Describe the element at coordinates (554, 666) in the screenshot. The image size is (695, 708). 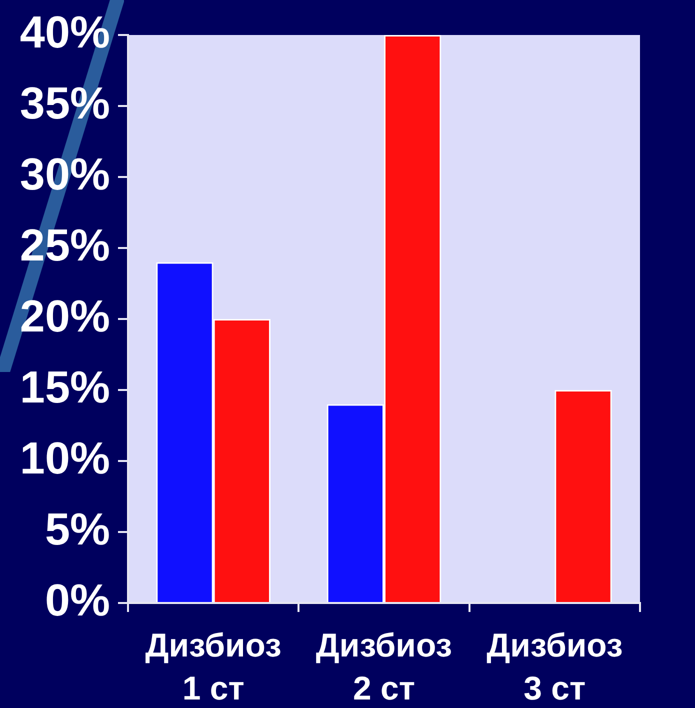
I see `x-tick-label: Дизбиоз 3 ст` at that location.